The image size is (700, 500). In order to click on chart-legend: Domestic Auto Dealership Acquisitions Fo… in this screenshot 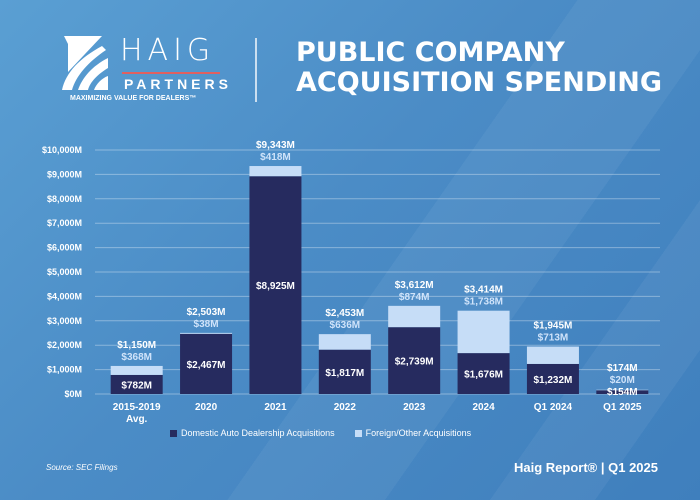, I will do `click(320, 433)`.